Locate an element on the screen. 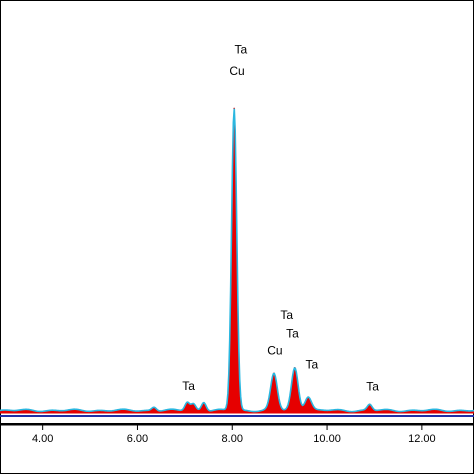 The image size is (474, 474). x-axis-bar is located at coordinates (237, 424).